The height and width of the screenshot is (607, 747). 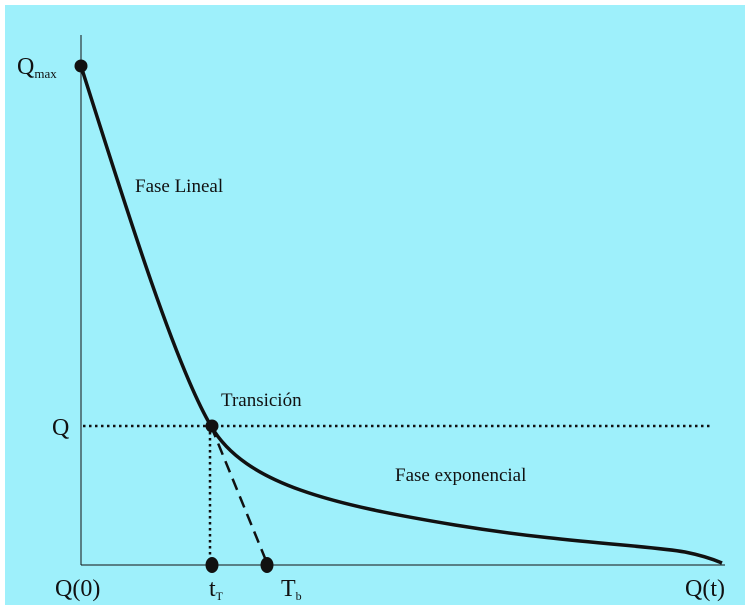 What do you see at coordinates (220, 596) in the screenshot?
I see `tT-label-sub: T` at bounding box center [220, 596].